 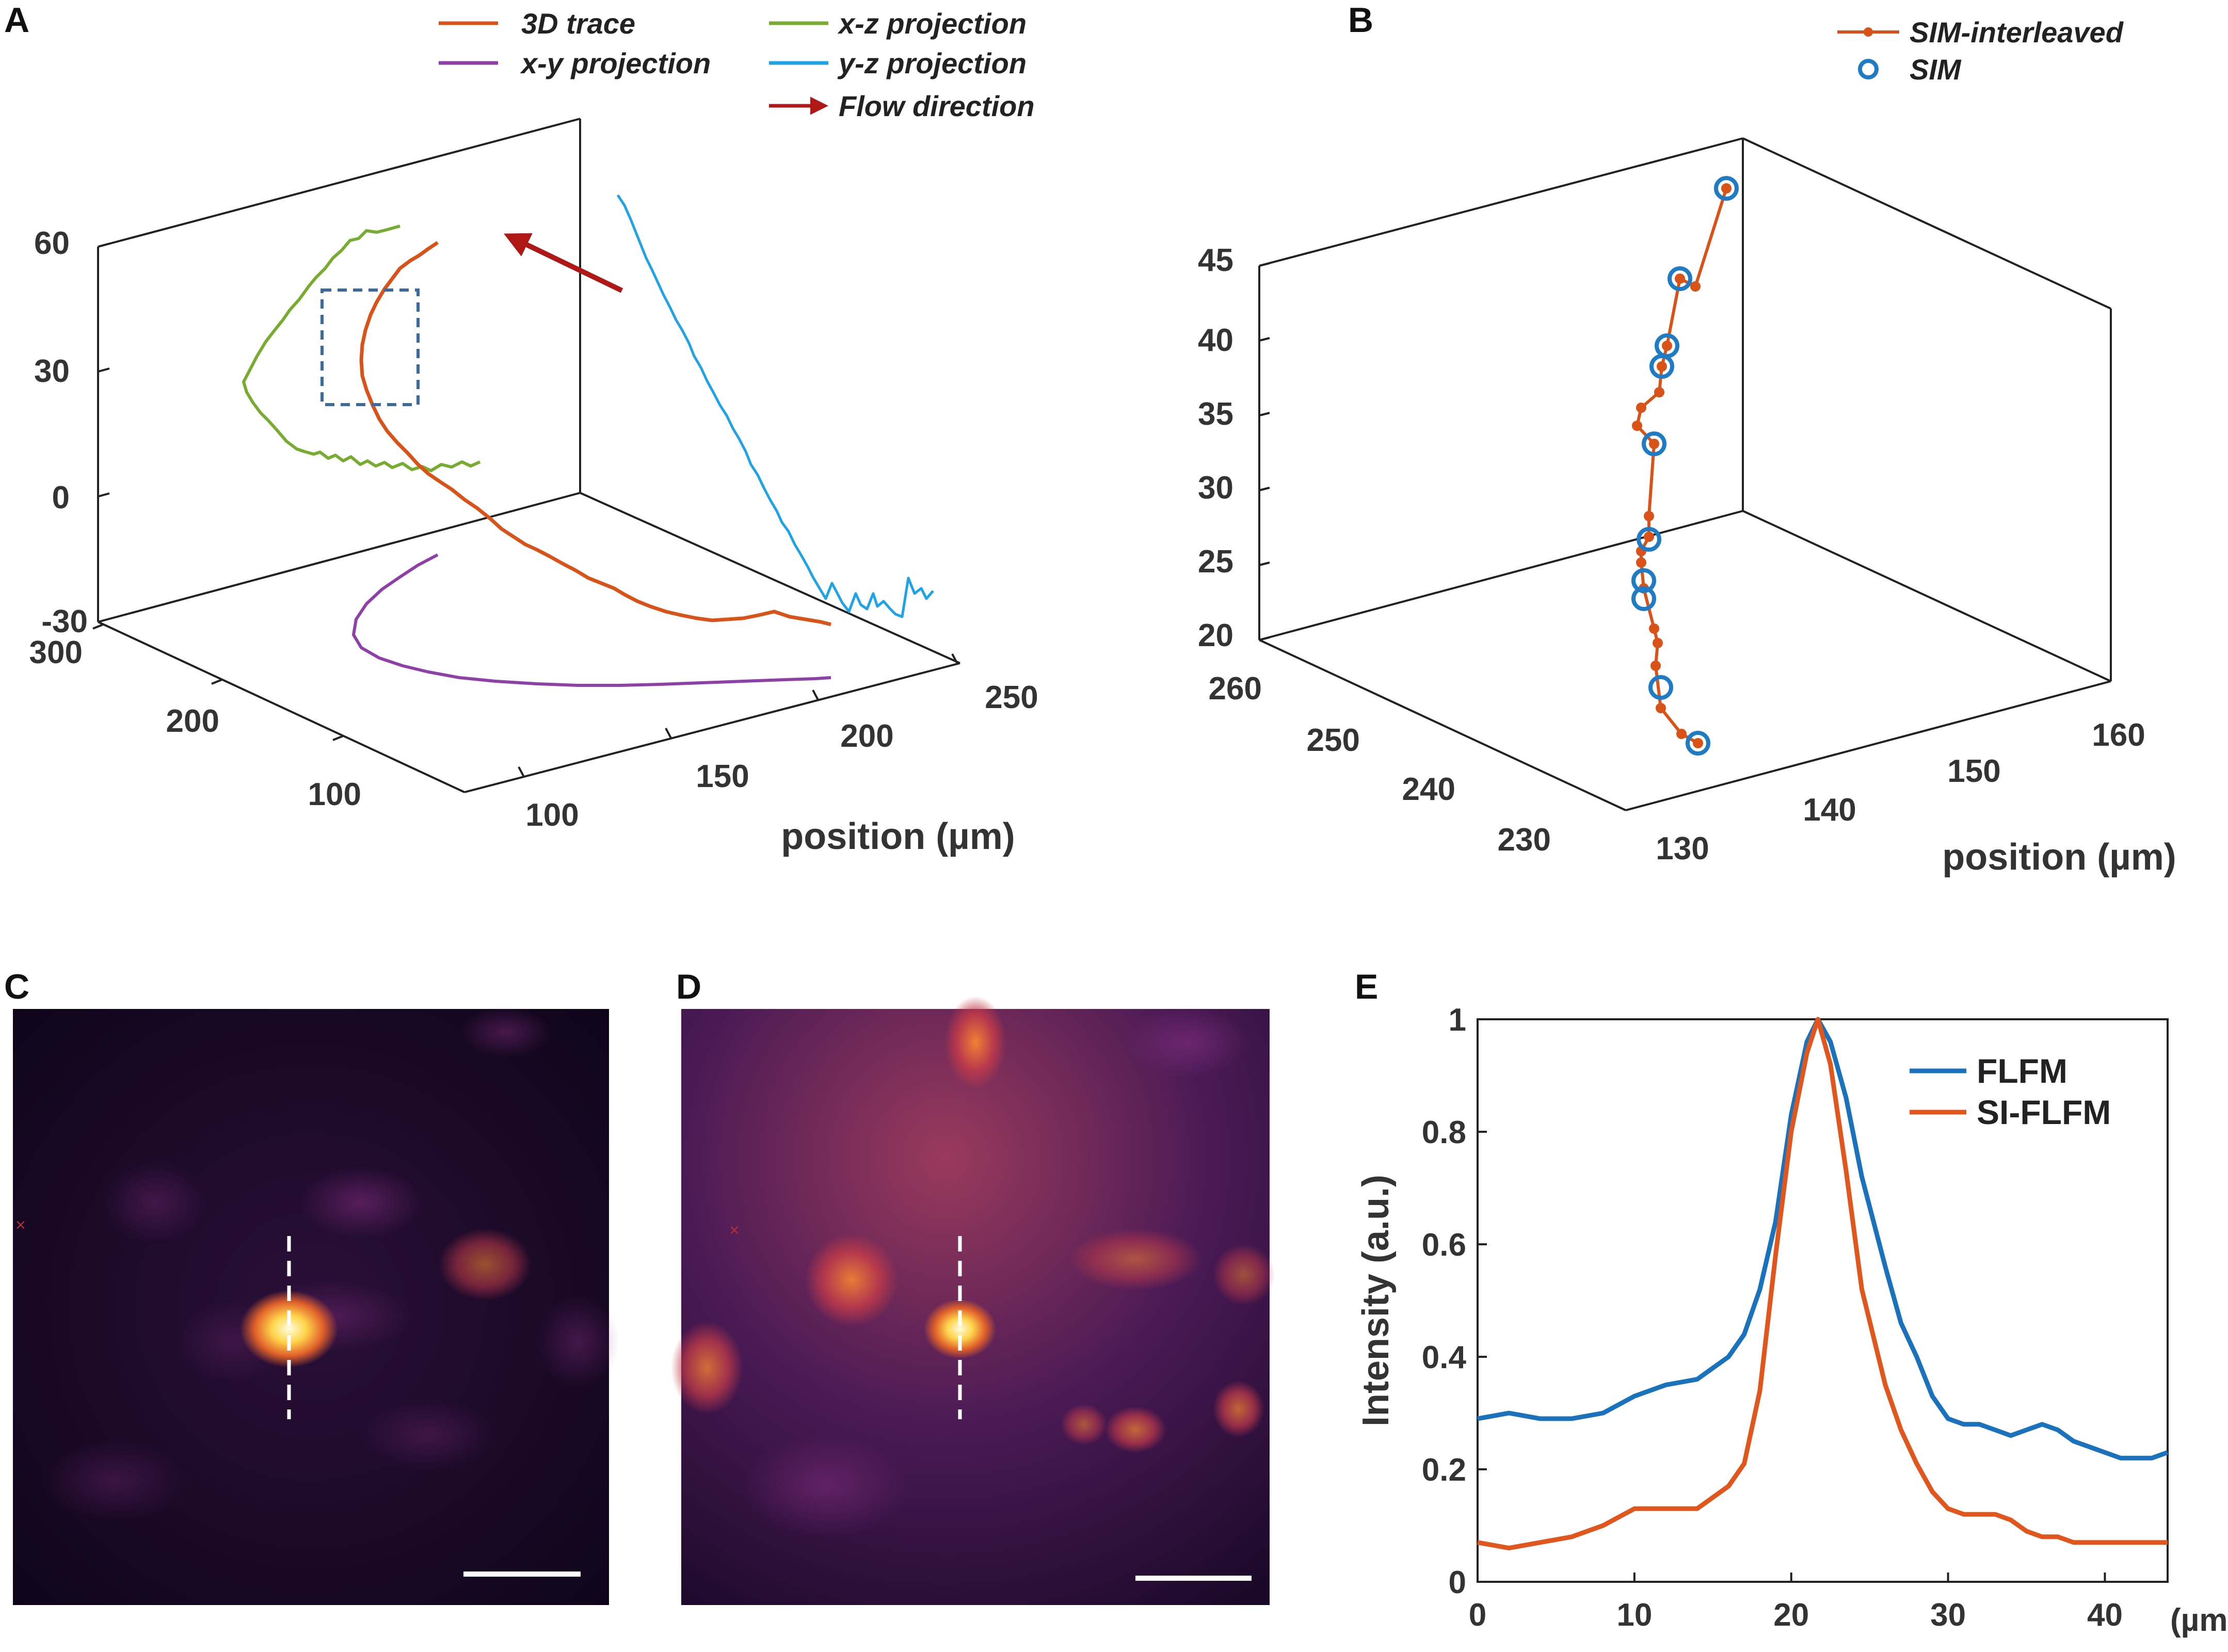 I want to click on a-depth-tick-label: 200, so click(x=192, y=721).